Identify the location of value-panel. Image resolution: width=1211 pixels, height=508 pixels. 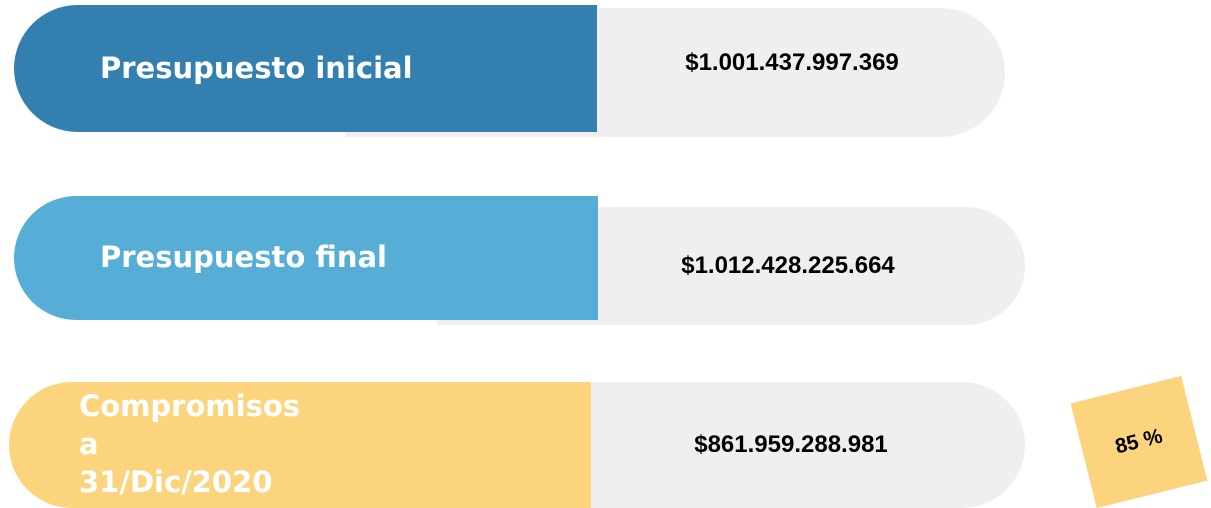
(792, 445).